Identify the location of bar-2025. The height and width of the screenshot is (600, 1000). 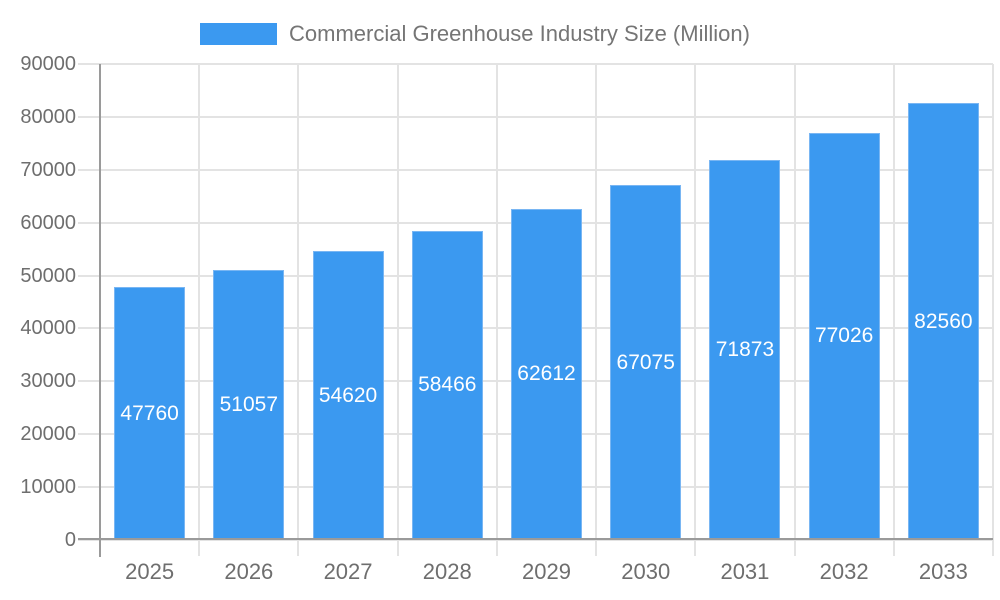
(150, 413).